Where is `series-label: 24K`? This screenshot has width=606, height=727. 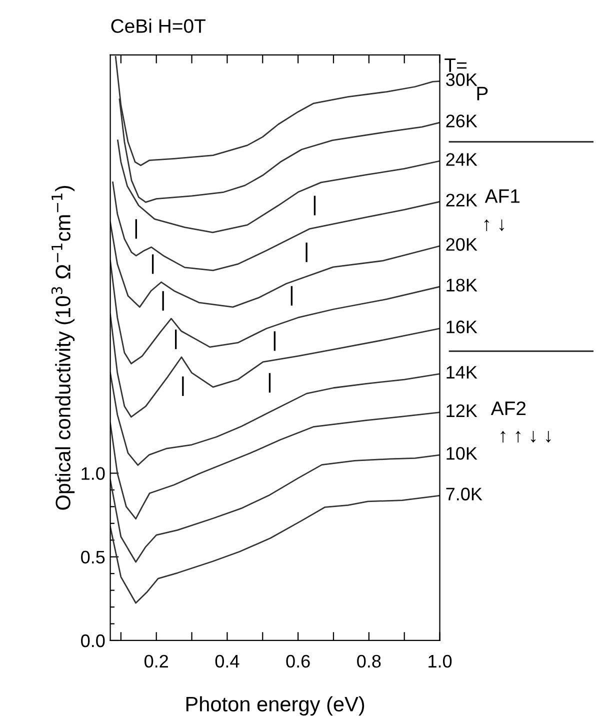
series-label: 24K is located at coordinates (462, 159).